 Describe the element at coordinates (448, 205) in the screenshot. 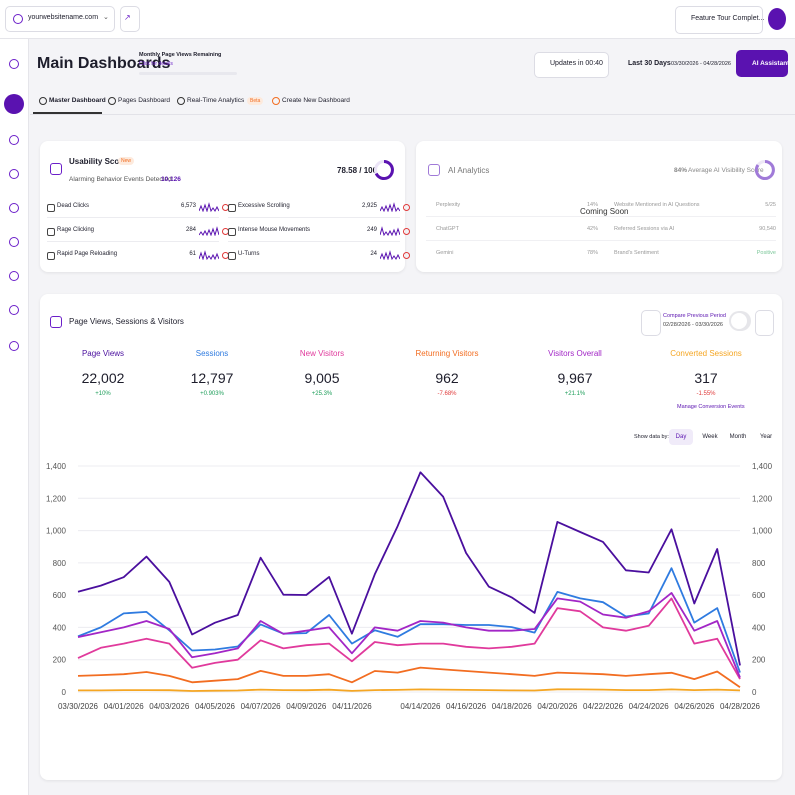

I see `ai-platform: Perplexity` at that location.